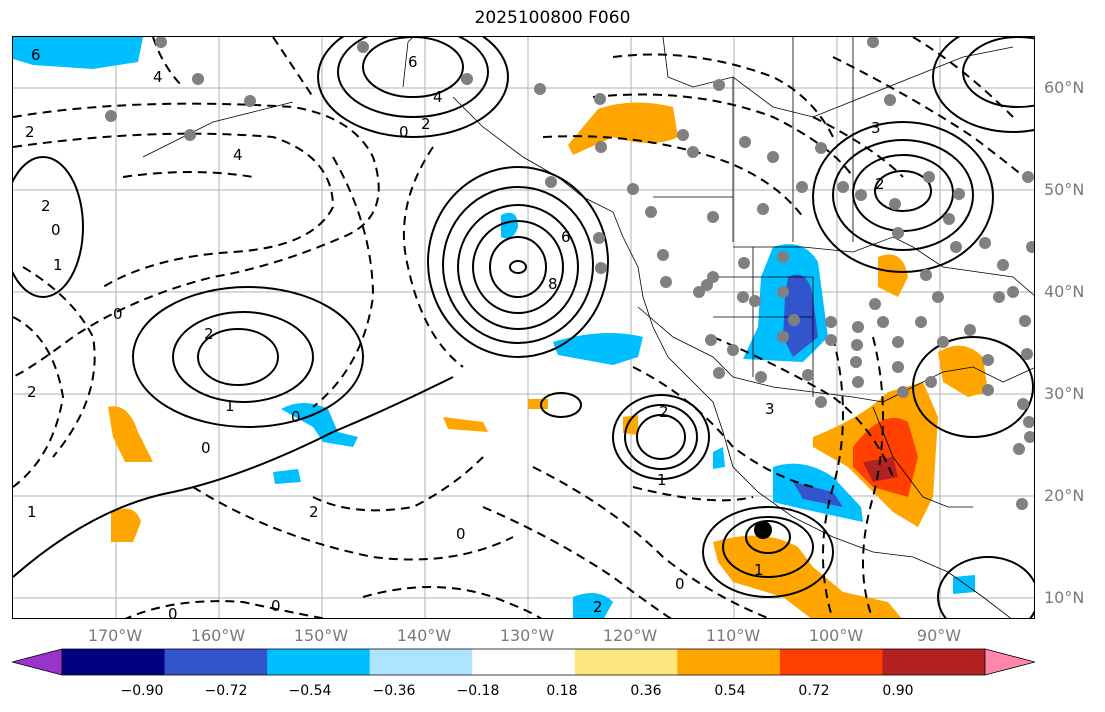 This screenshot has height=712, width=1105. Describe the element at coordinates (142, 691) in the screenshot. I see `colorbar-tick-label: −0.90` at that location.